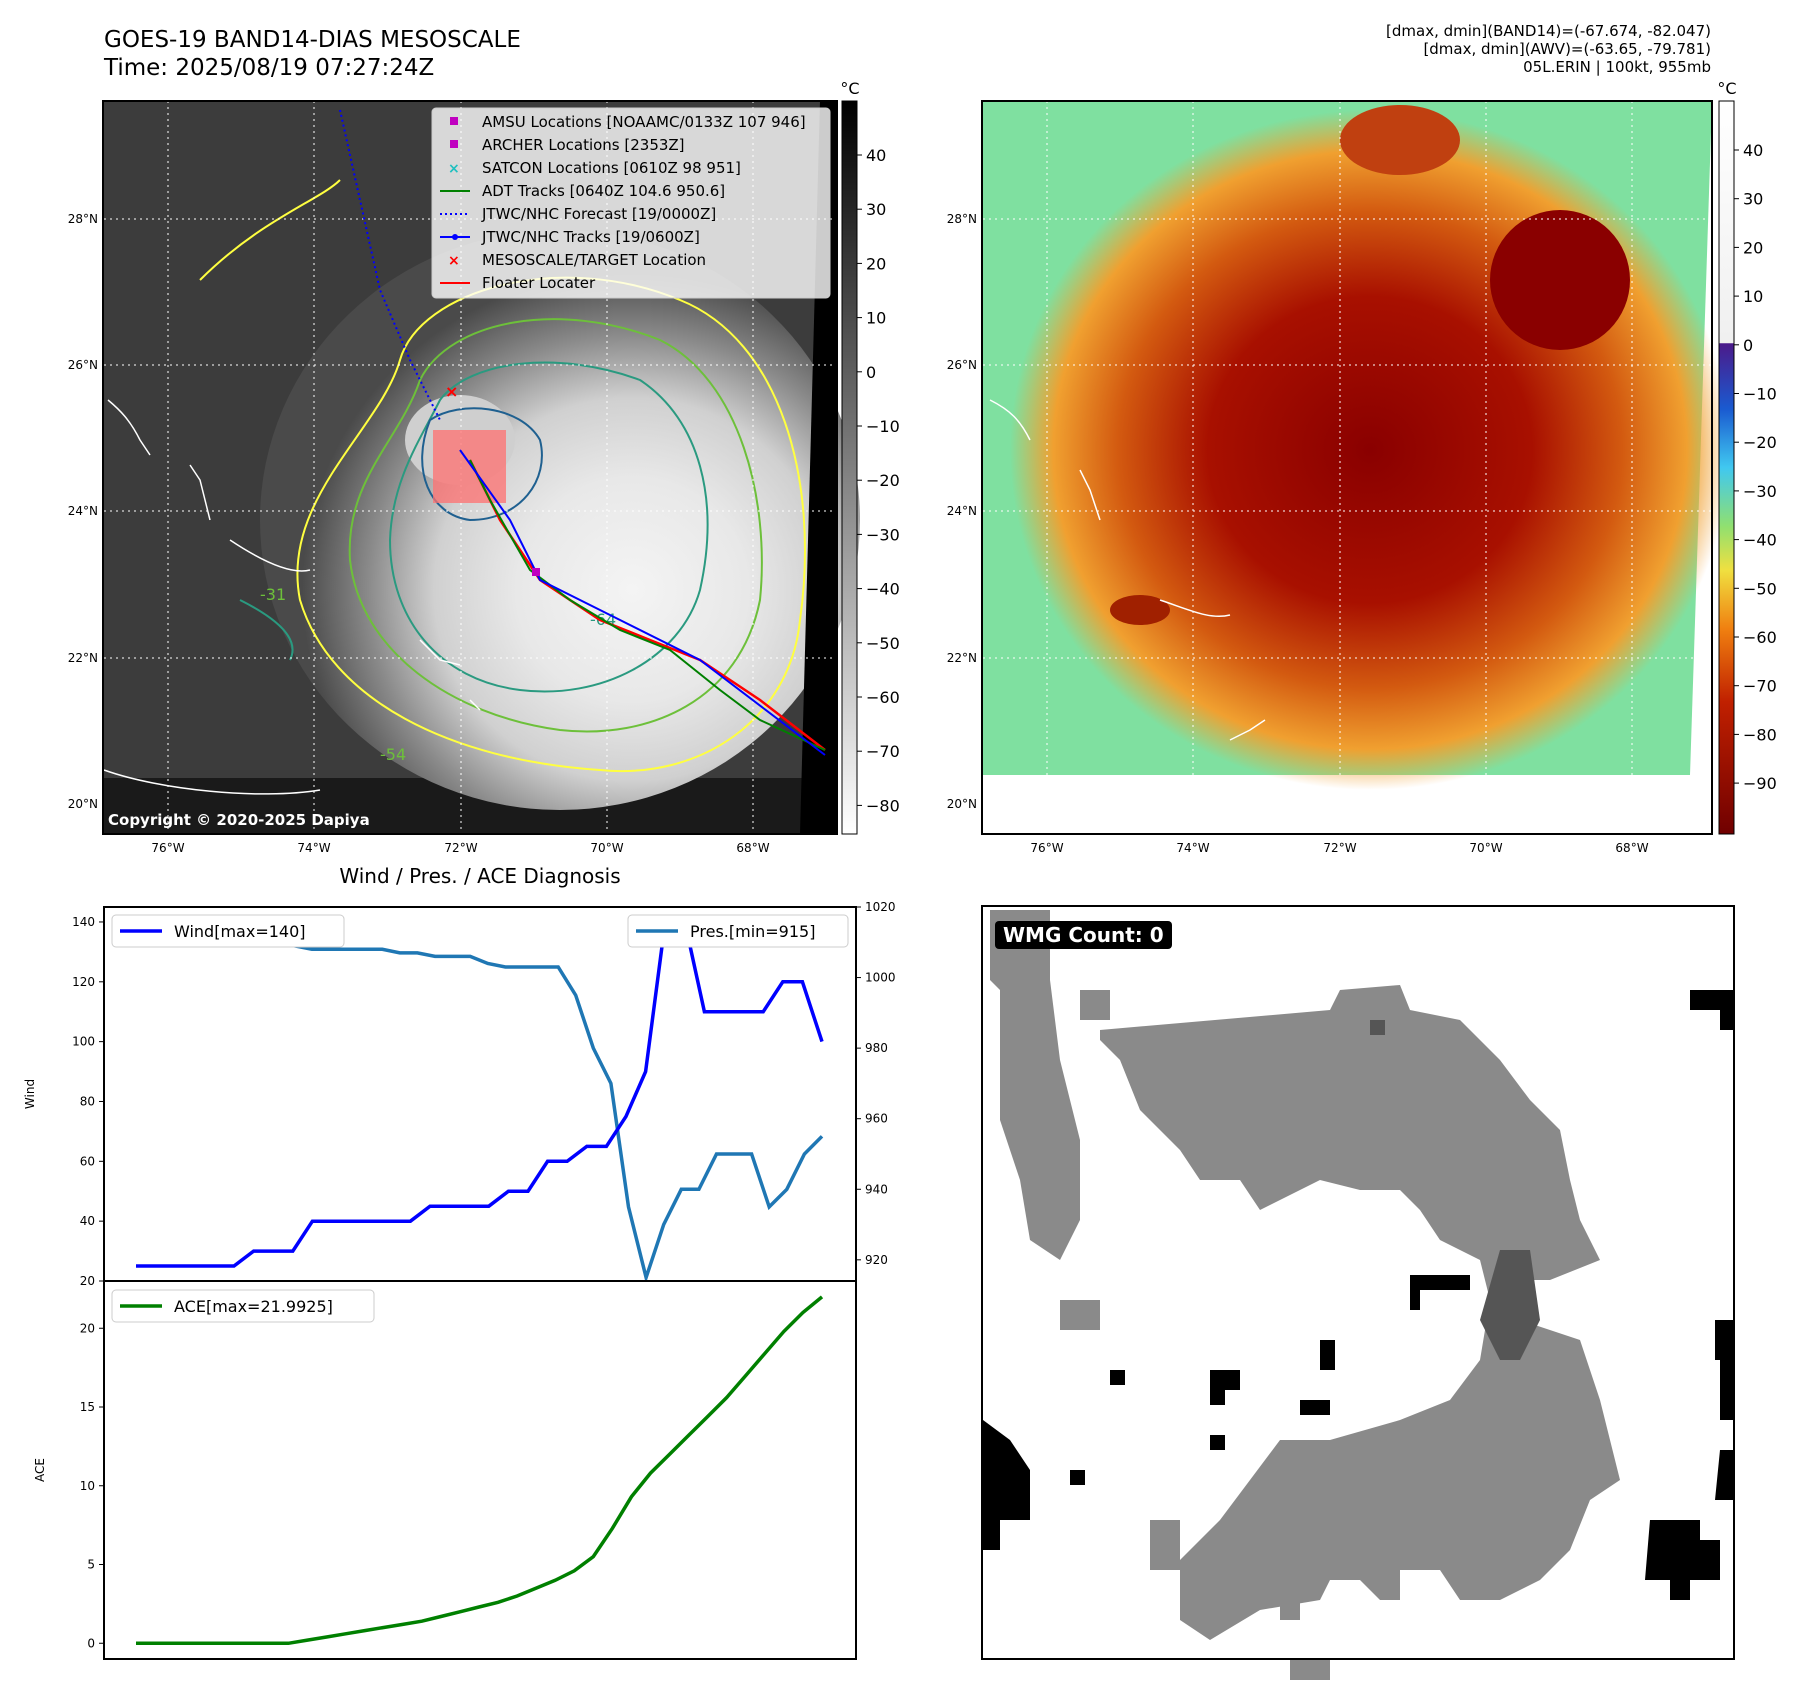 This screenshot has height=1690, width=1797. What do you see at coordinates (1760, 491) in the screenshot?
I see `color-colorbar-tick: −30` at bounding box center [1760, 491].